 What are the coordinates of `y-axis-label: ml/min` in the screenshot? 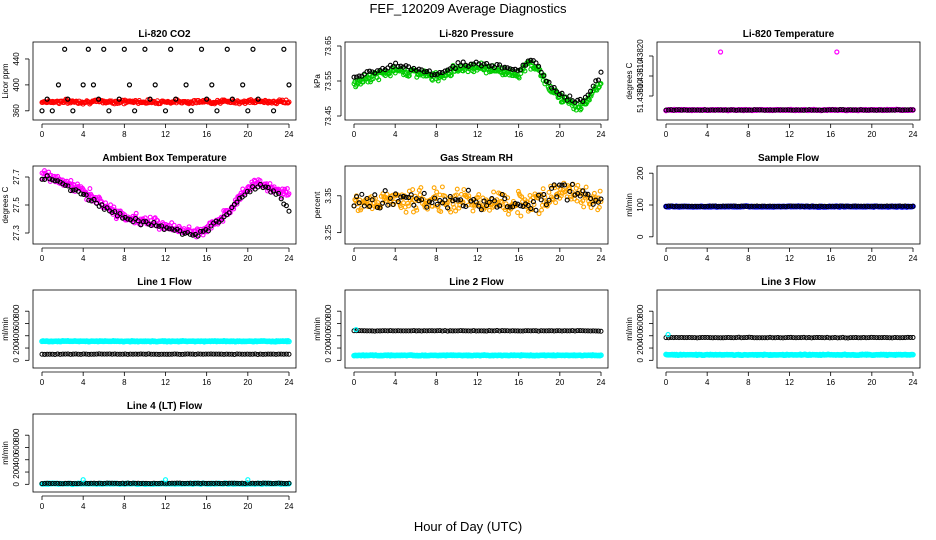 It's located at (5, 329).